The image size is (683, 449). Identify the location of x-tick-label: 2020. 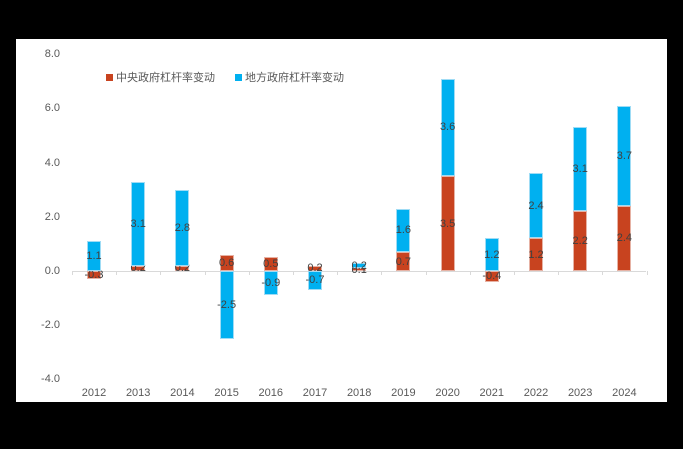
(447, 393).